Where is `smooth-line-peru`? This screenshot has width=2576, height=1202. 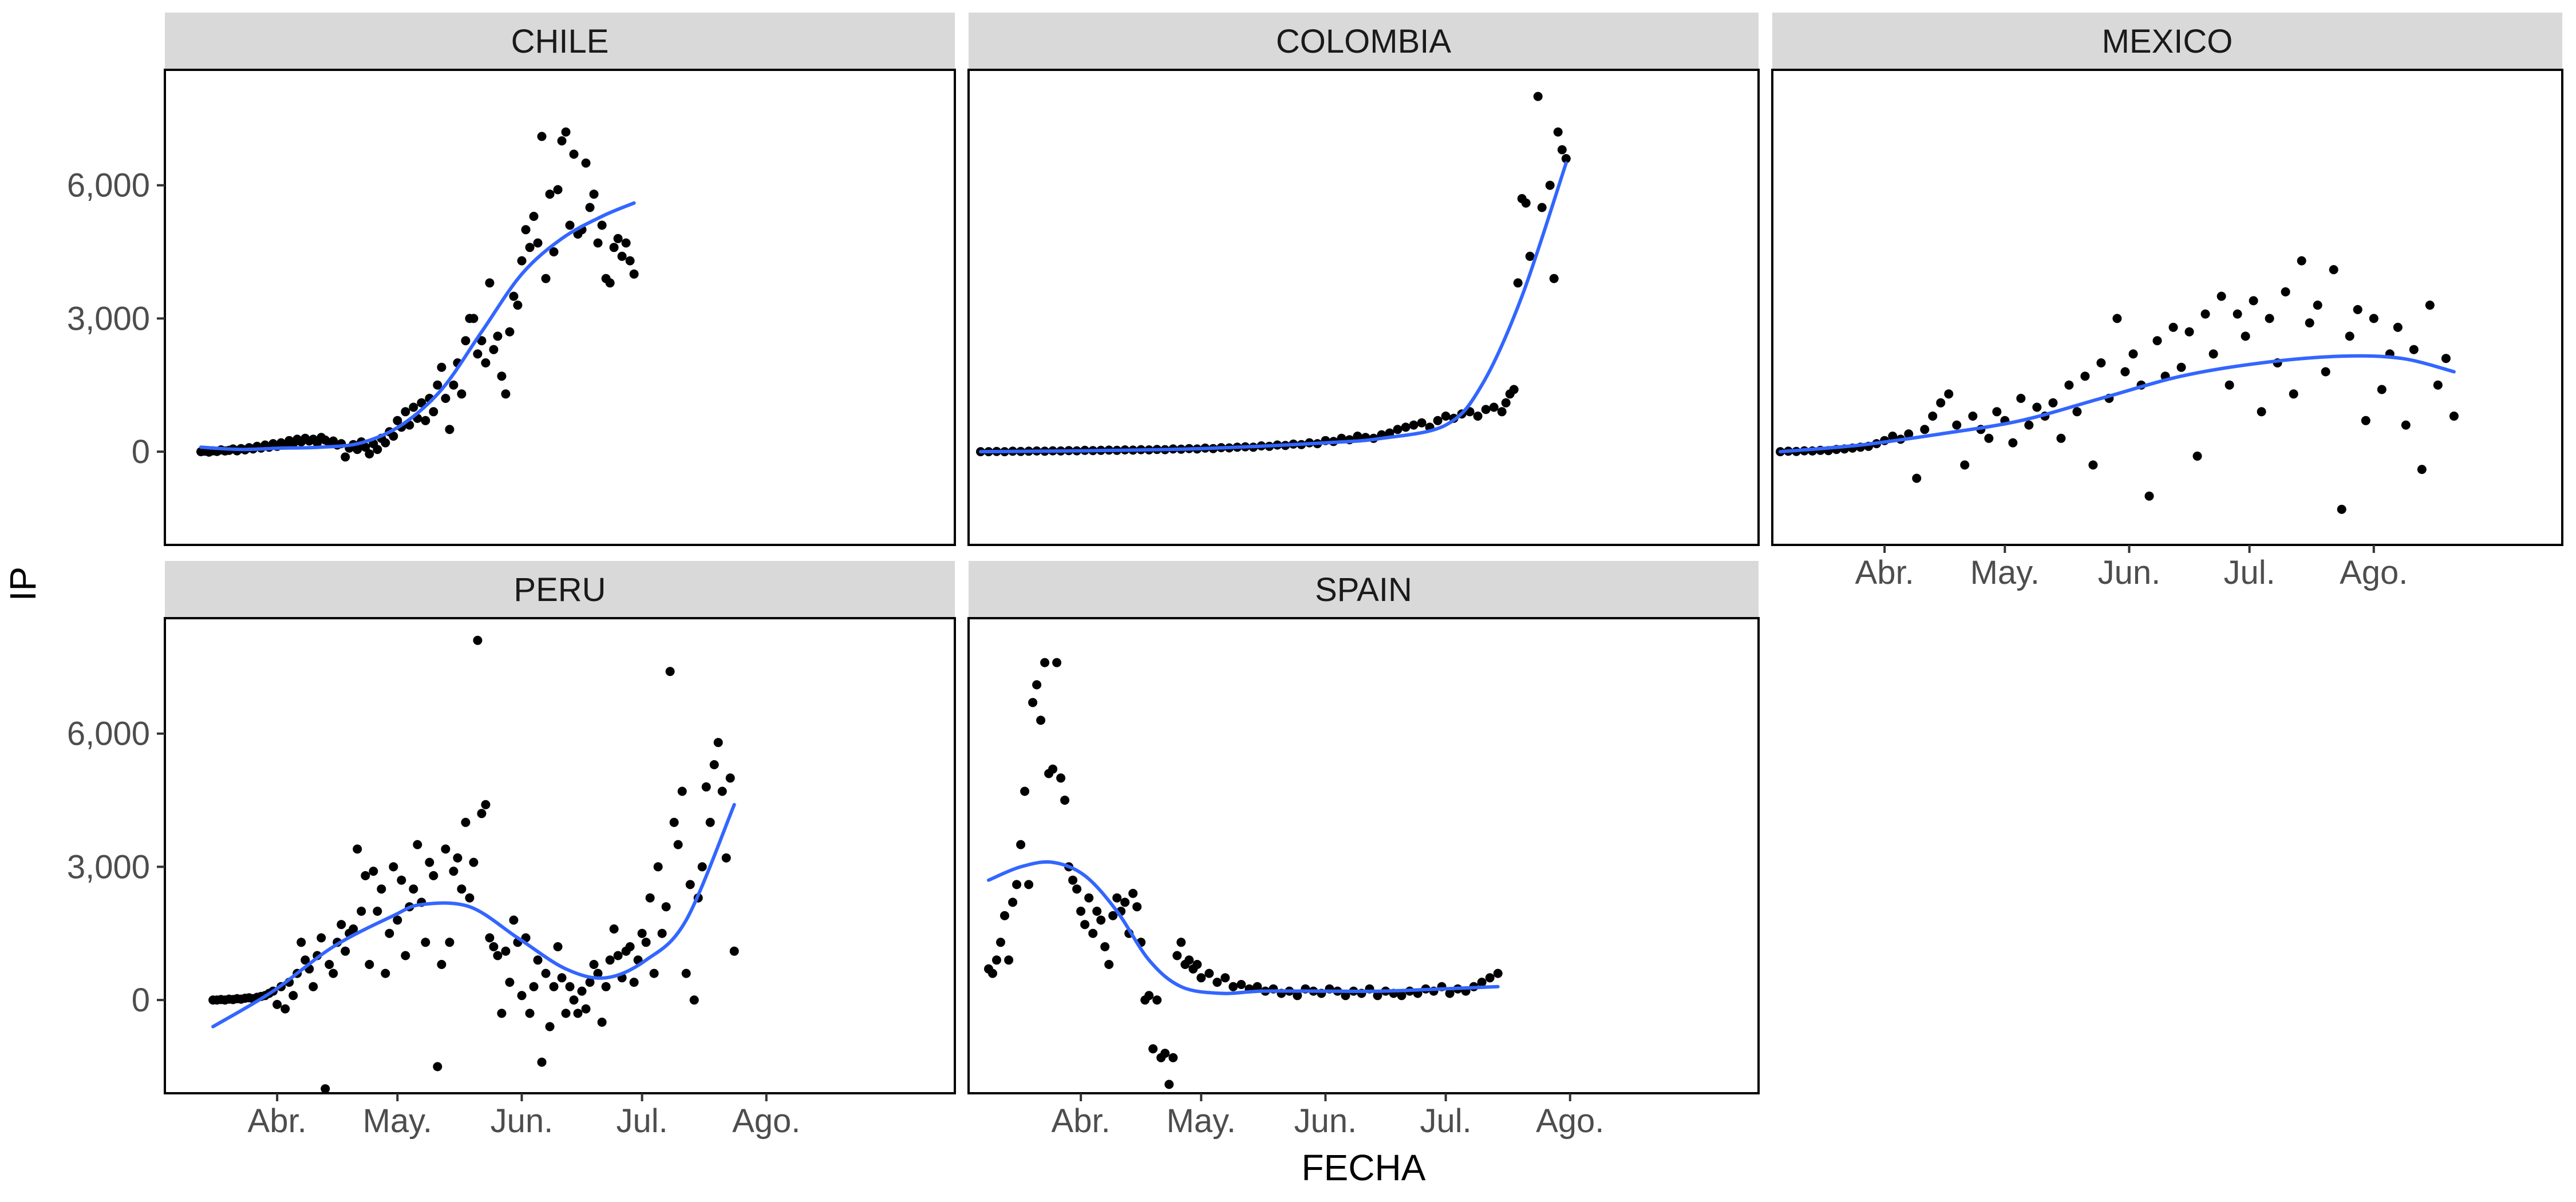 smooth-line-peru is located at coordinates (473, 916).